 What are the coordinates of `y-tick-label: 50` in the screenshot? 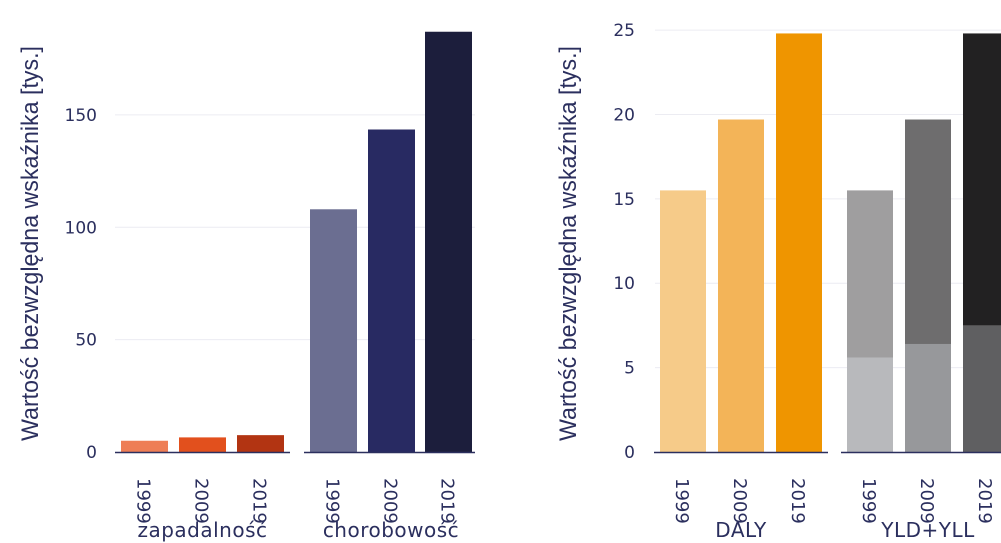 It's located at (86, 341).